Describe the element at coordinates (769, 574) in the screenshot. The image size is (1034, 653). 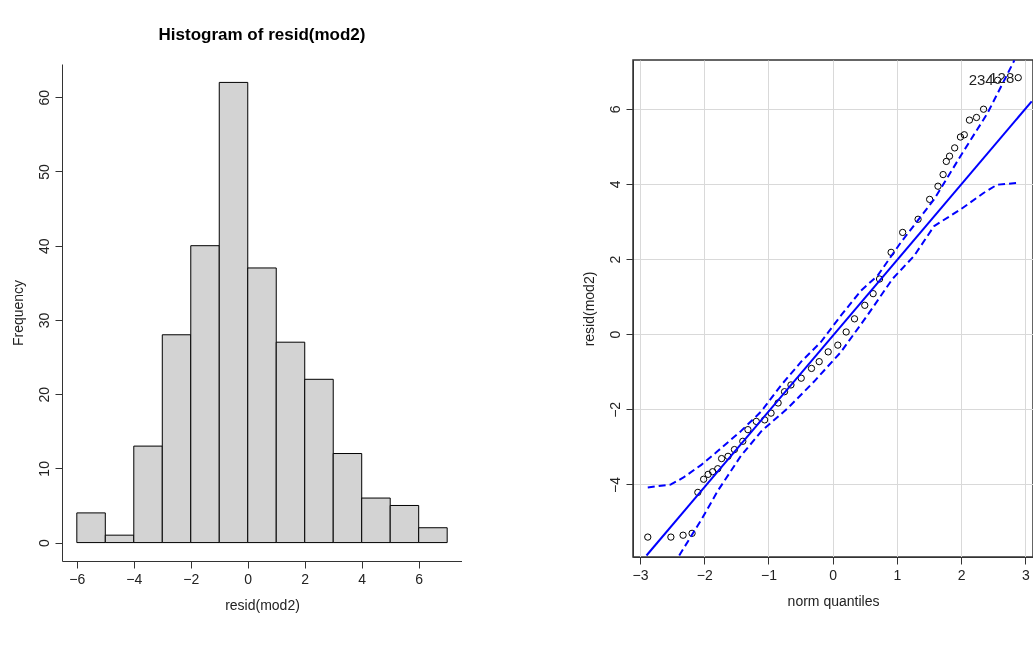
I see `x-tick-label: −1` at that location.